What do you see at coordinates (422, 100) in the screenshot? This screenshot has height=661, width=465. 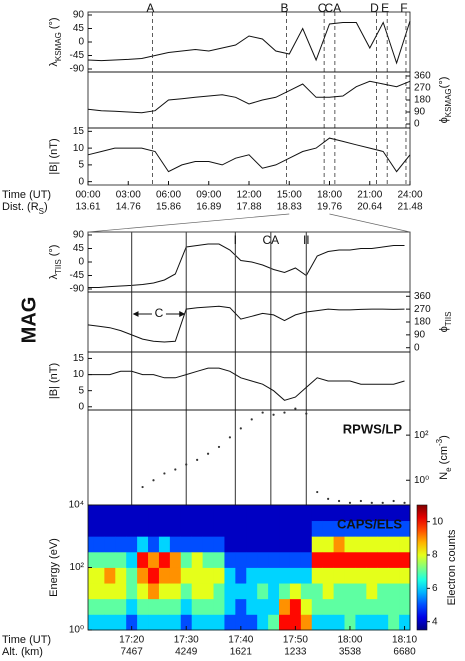 I see `y-tick-label: 180` at bounding box center [422, 100].